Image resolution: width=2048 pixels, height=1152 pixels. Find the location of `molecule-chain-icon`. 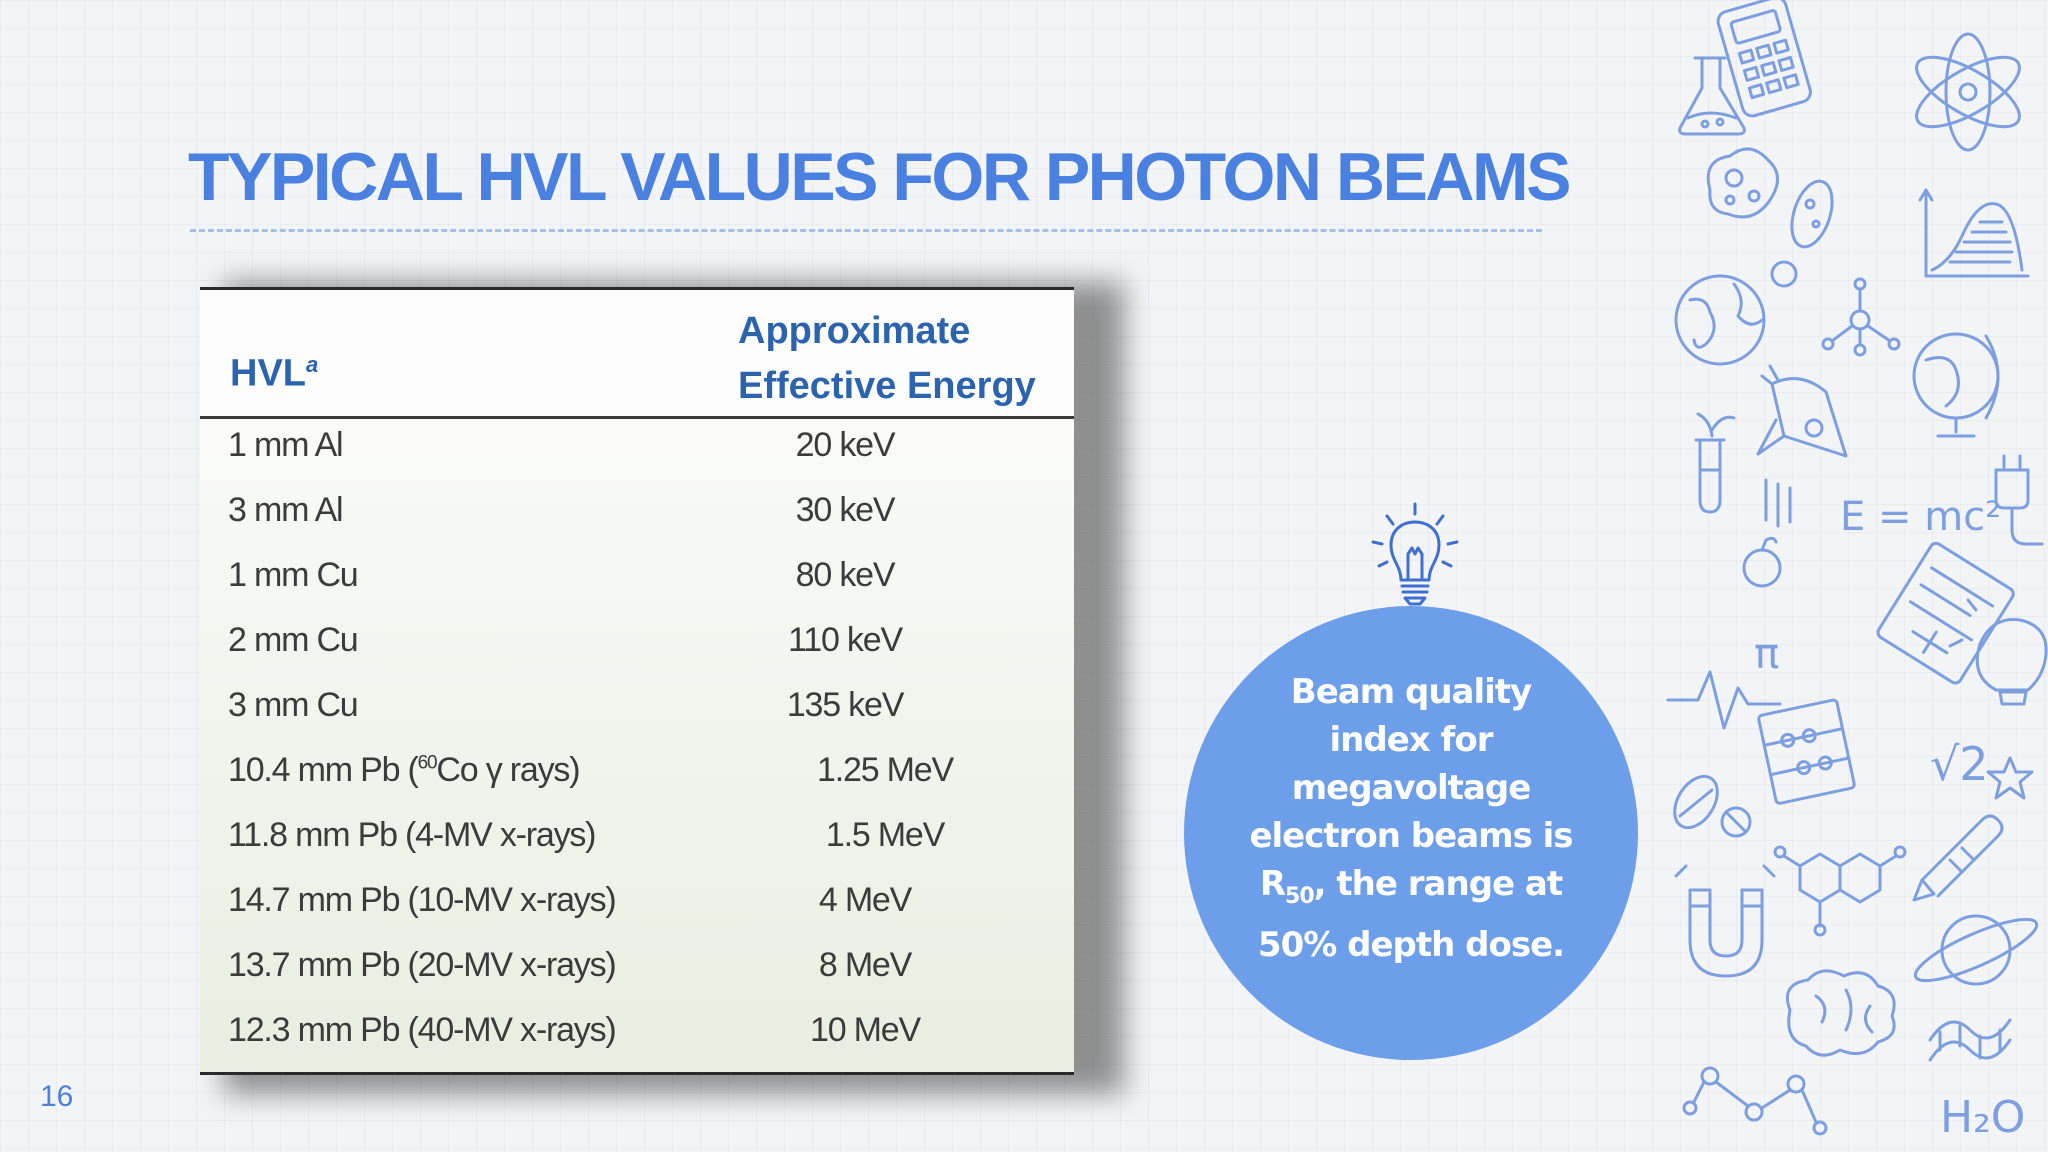

molecule-chain-icon is located at coordinates (1755, 1101).